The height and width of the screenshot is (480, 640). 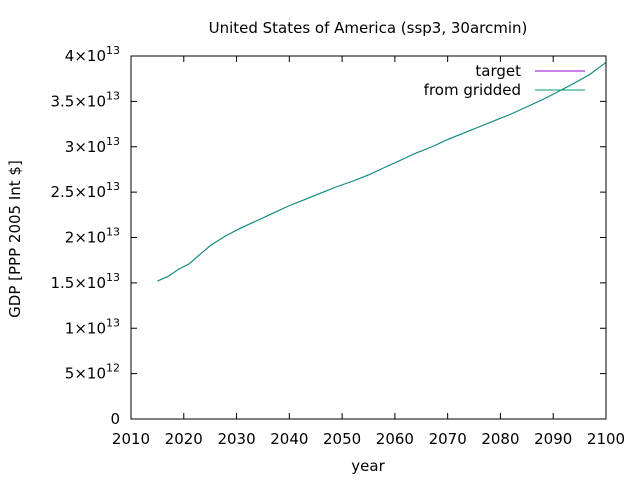 I want to click on x-tick-label: 2010, so click(x=131, y=439).